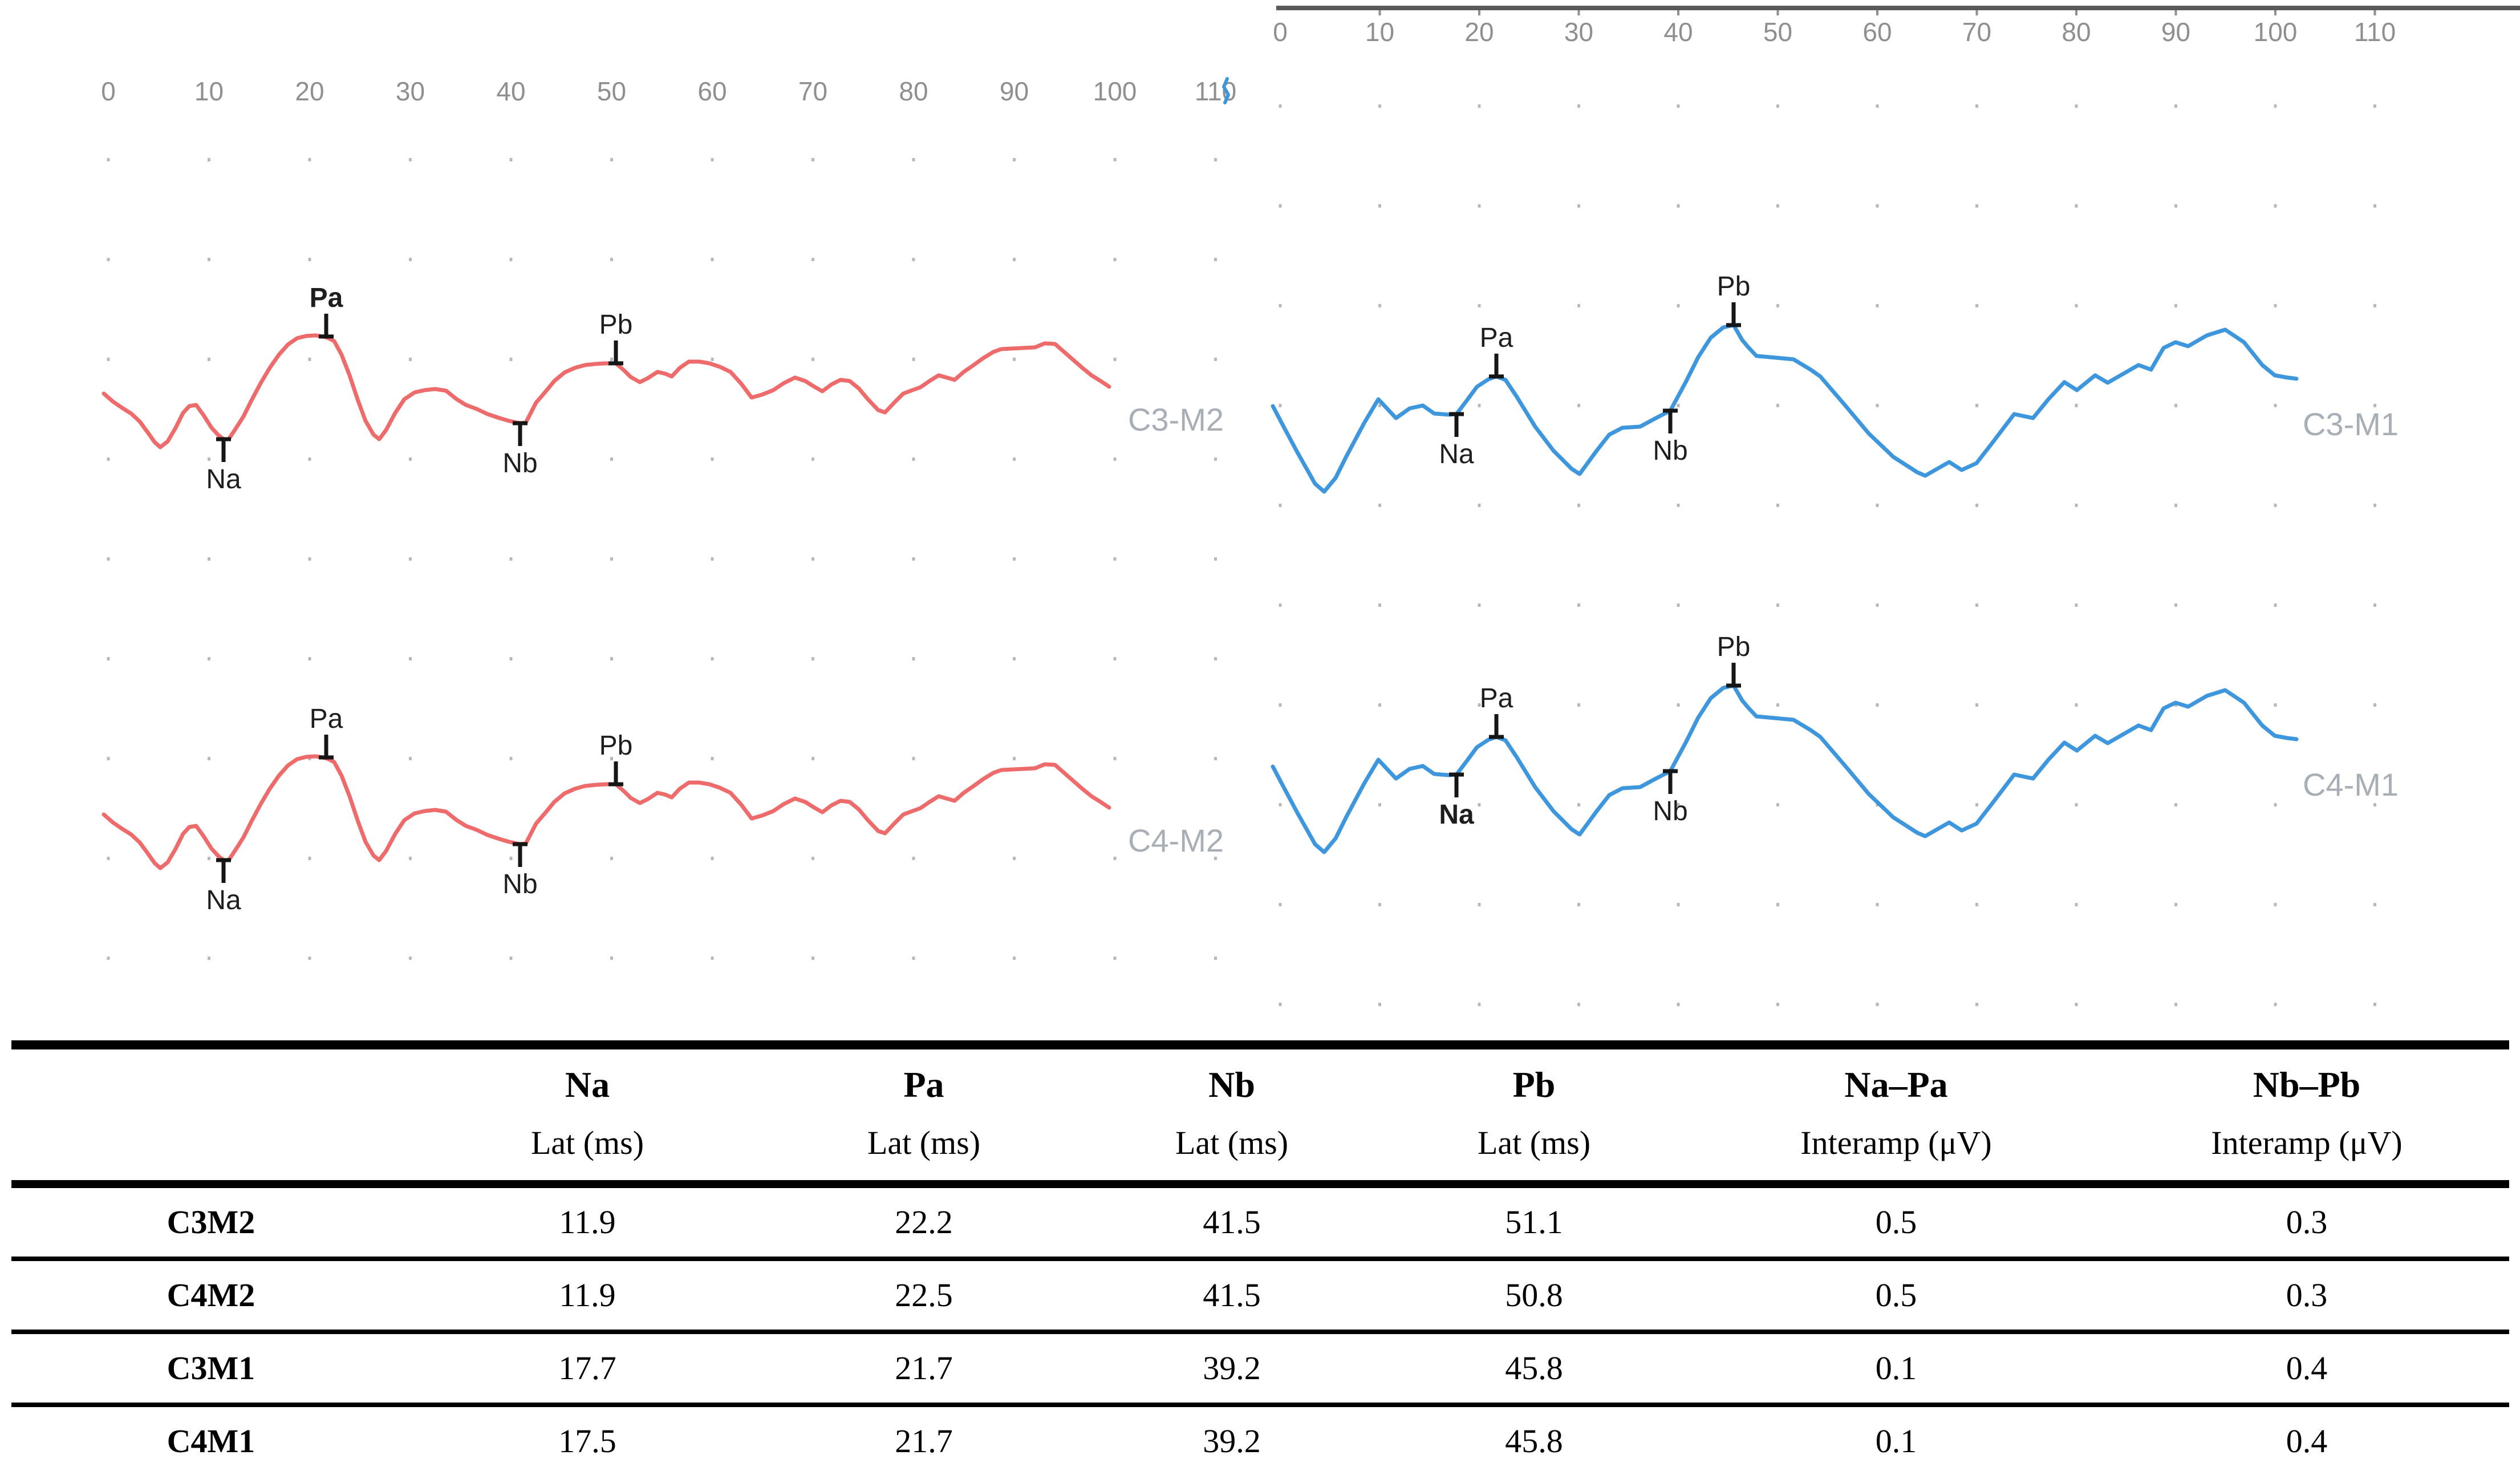 The image size is (2520, 1459). Describe the element at coordinates (1456, 426) in the screenshot. I see `marker-stem-Na` at that location.